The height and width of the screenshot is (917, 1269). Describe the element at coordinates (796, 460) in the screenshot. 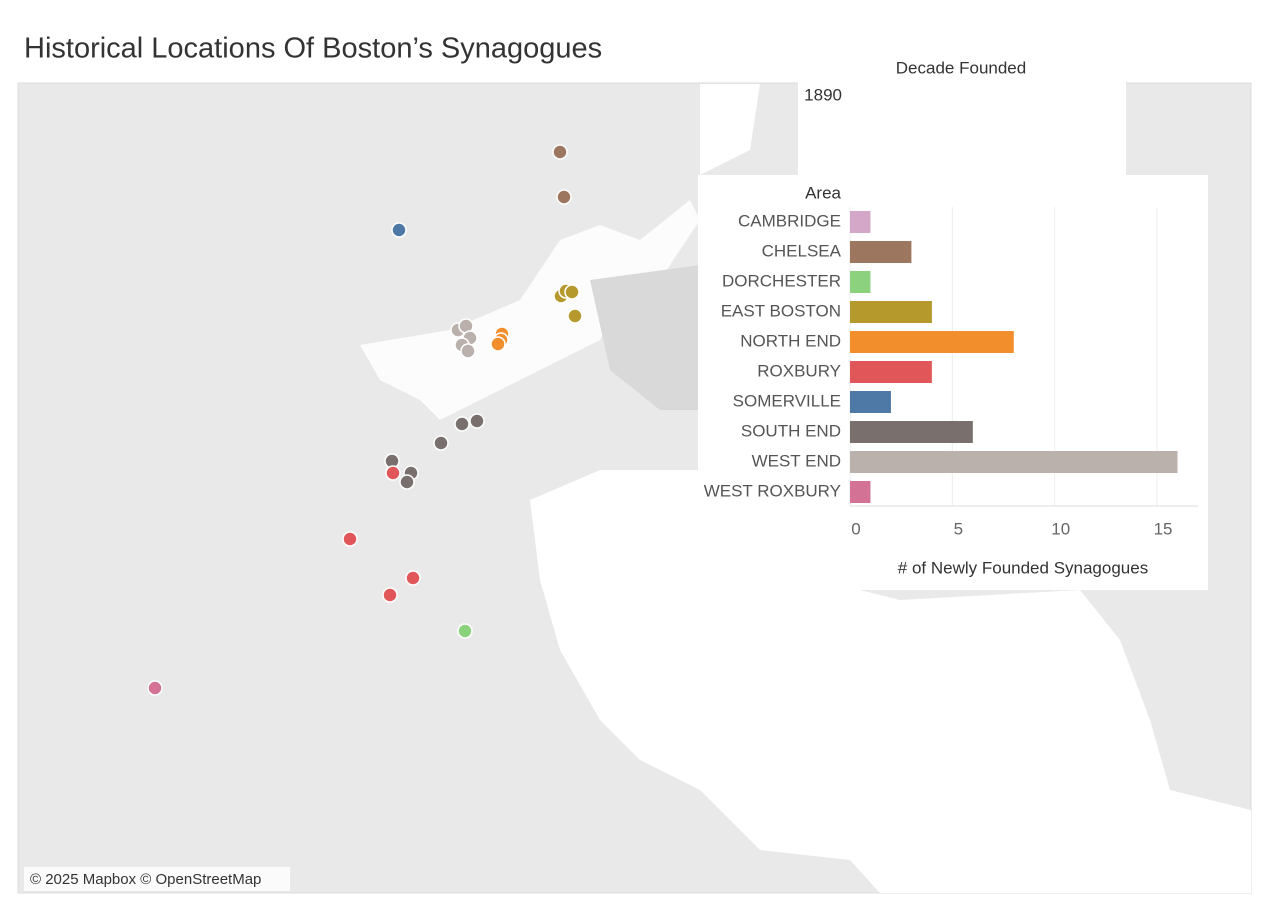

I see `y-tick-label: WEST END` at that location.